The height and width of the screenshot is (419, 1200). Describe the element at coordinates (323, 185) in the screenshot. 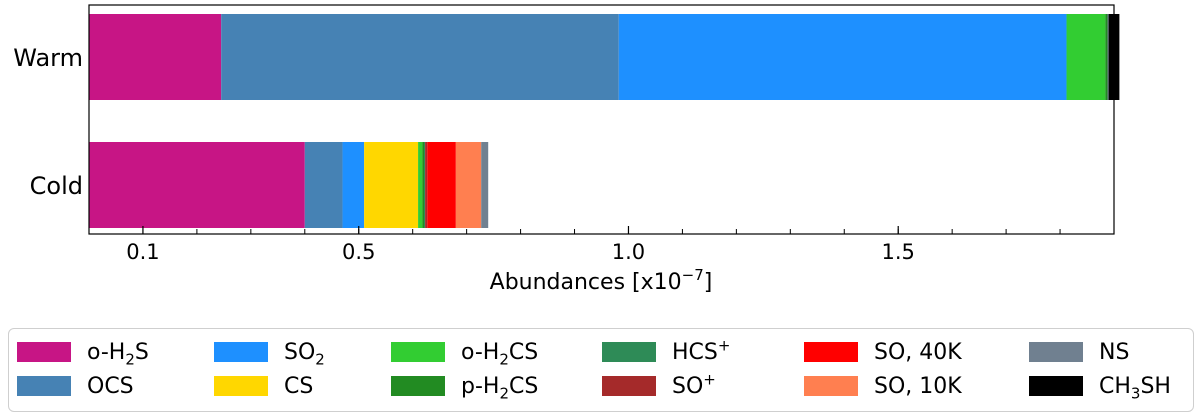

I see `bar-cold-ocs` at that location.